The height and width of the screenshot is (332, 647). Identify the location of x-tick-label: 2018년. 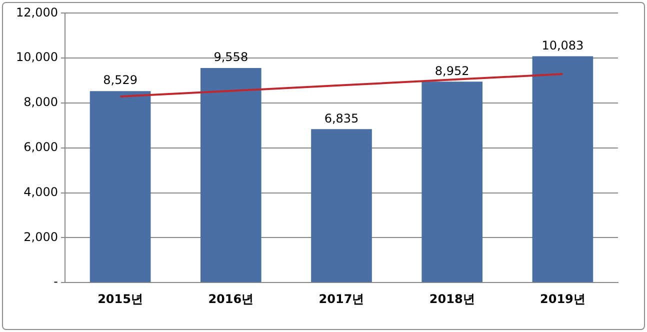
(452, 299).